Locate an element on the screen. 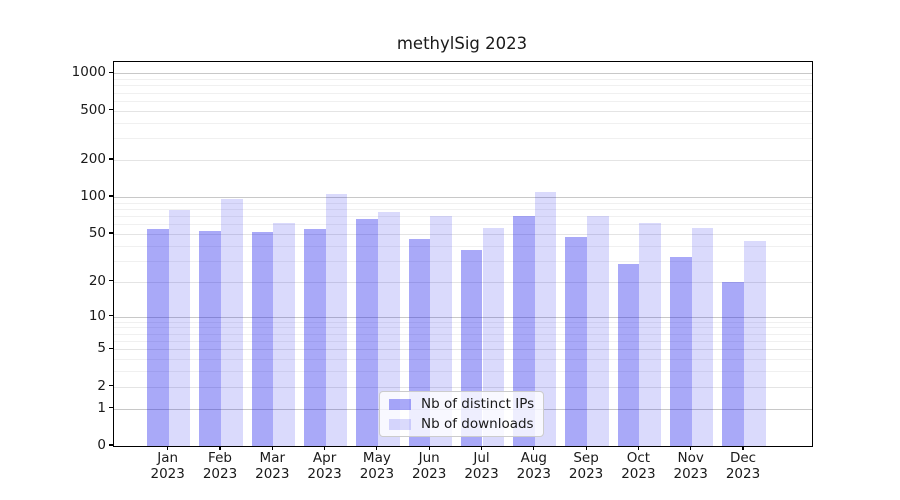  y-axis-tick-label: 10 is located at coordinates (97, 315).